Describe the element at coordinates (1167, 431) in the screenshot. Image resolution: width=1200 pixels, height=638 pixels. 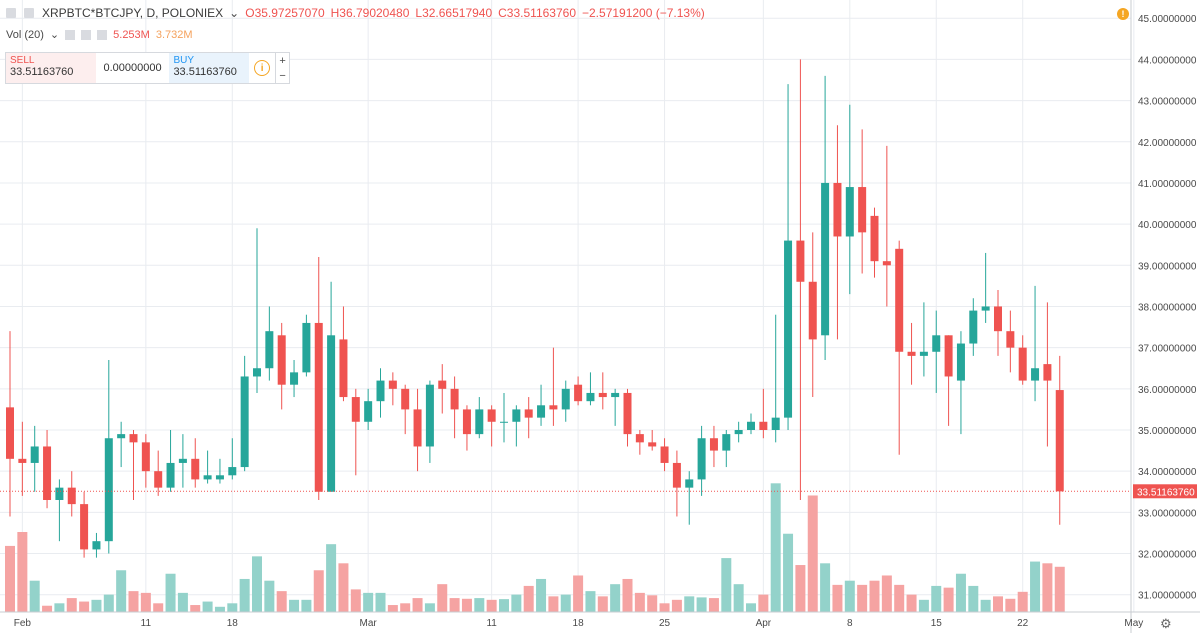
I see `price-tick-label: 35.00000000` at that location.